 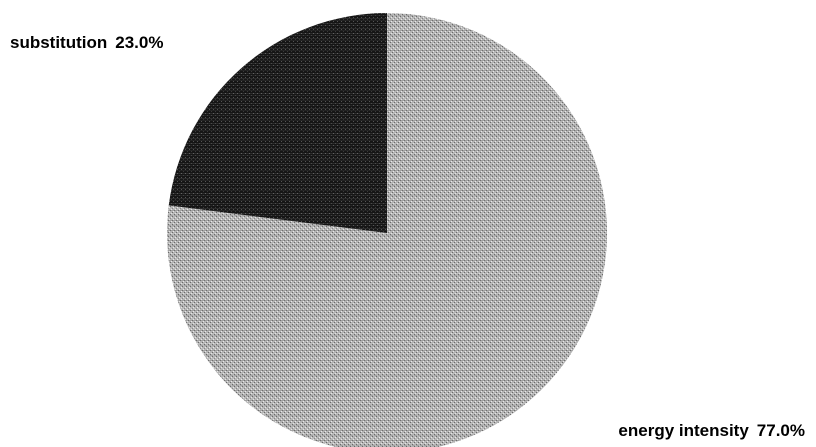 What do you see at coordinates (781, 430) in the screenshot?
I see `slice-label-value: 77.0%` at bounding box center [781, 430].